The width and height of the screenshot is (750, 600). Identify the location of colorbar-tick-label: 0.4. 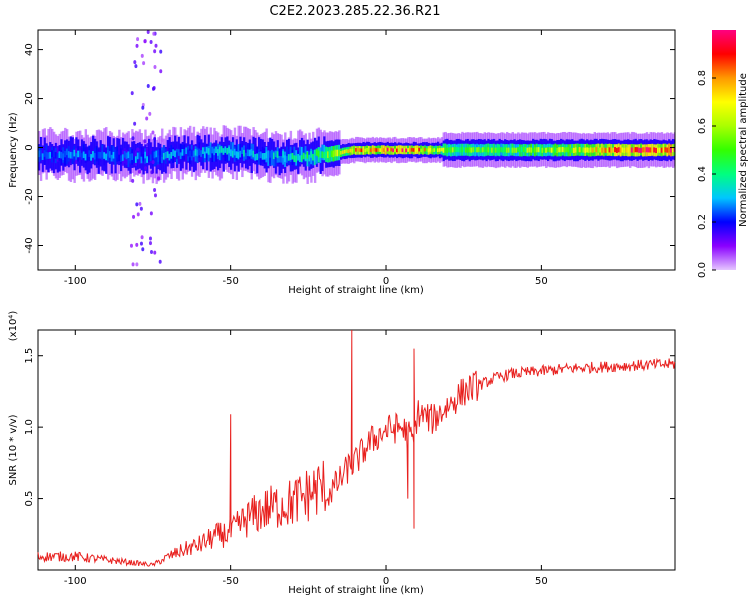
(702, 174).